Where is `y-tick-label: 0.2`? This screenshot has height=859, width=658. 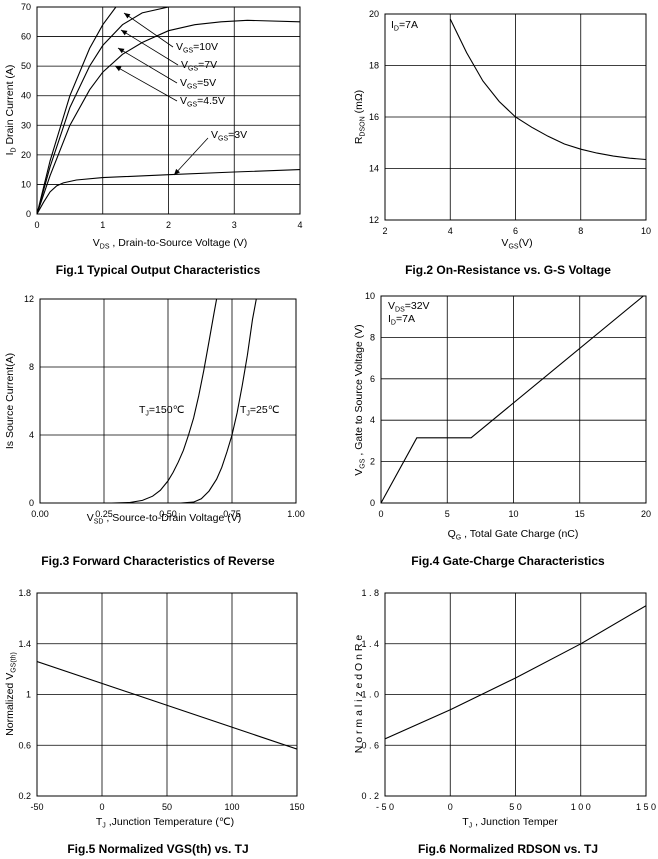 y-tick-label: 0.2 is located at coordinates (24, 796).